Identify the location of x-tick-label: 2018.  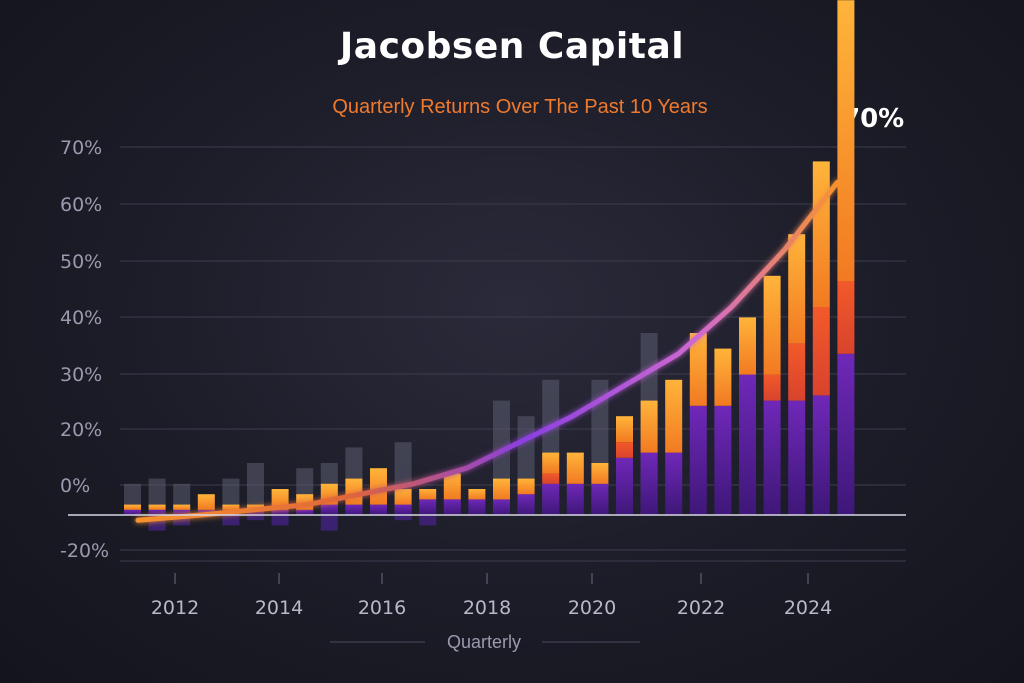
(487, 608).